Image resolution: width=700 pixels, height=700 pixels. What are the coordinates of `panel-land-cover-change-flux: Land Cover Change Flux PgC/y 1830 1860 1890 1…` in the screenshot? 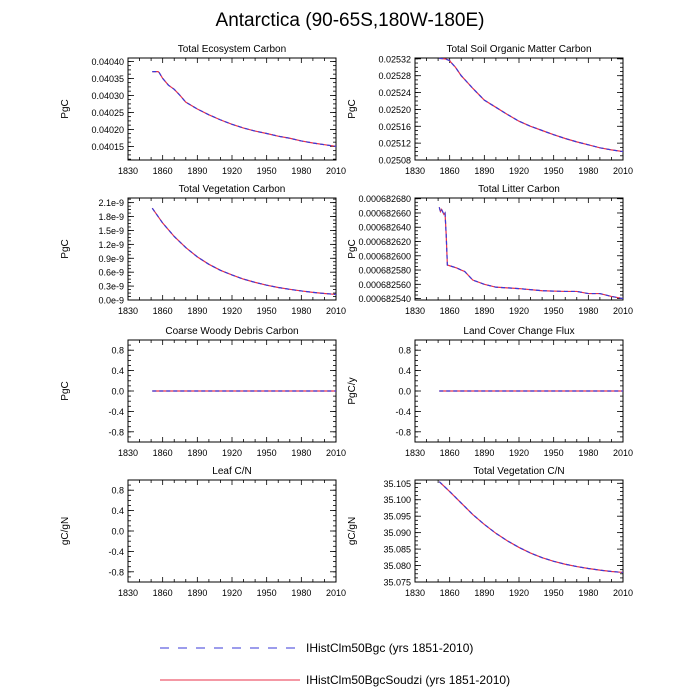 It's located at (490, 392).